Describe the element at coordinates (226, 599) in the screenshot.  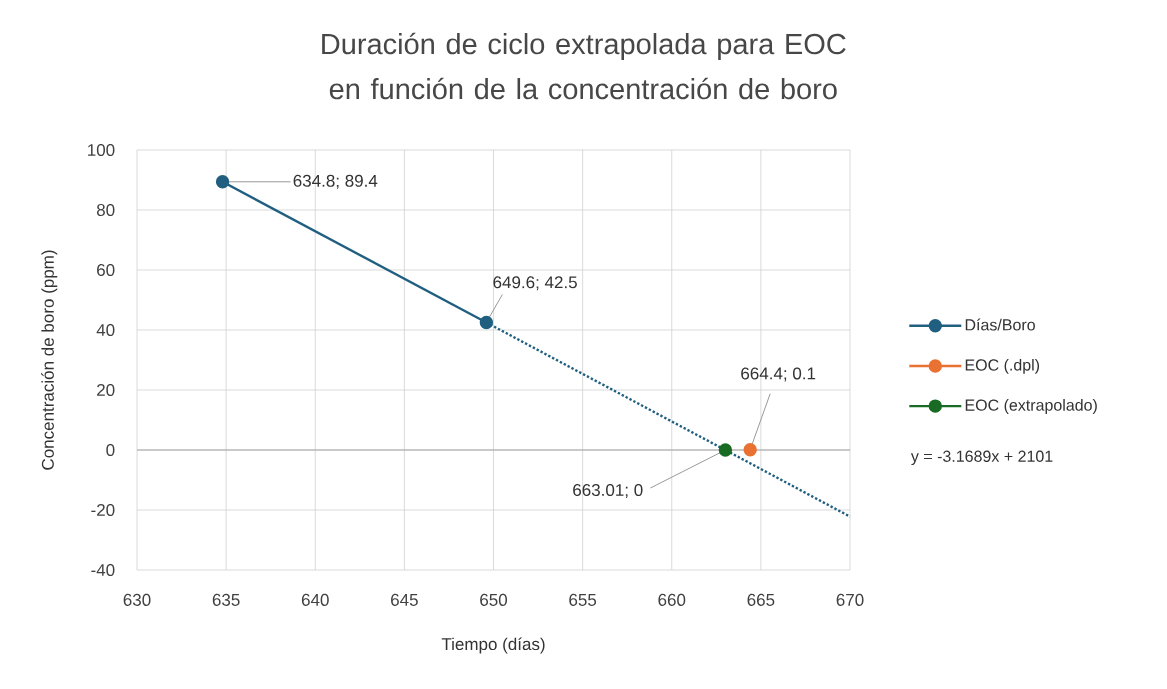
I see `x-tick-label: 635` at that location.